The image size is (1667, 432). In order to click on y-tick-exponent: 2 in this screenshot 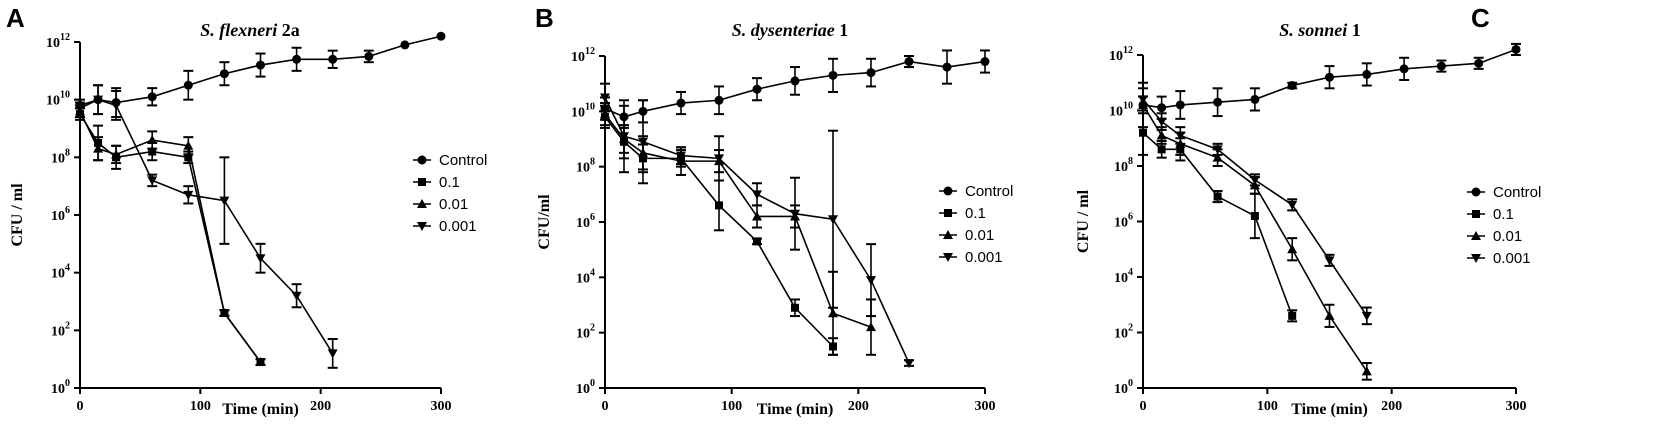, I will do `click(1130, 328)`.